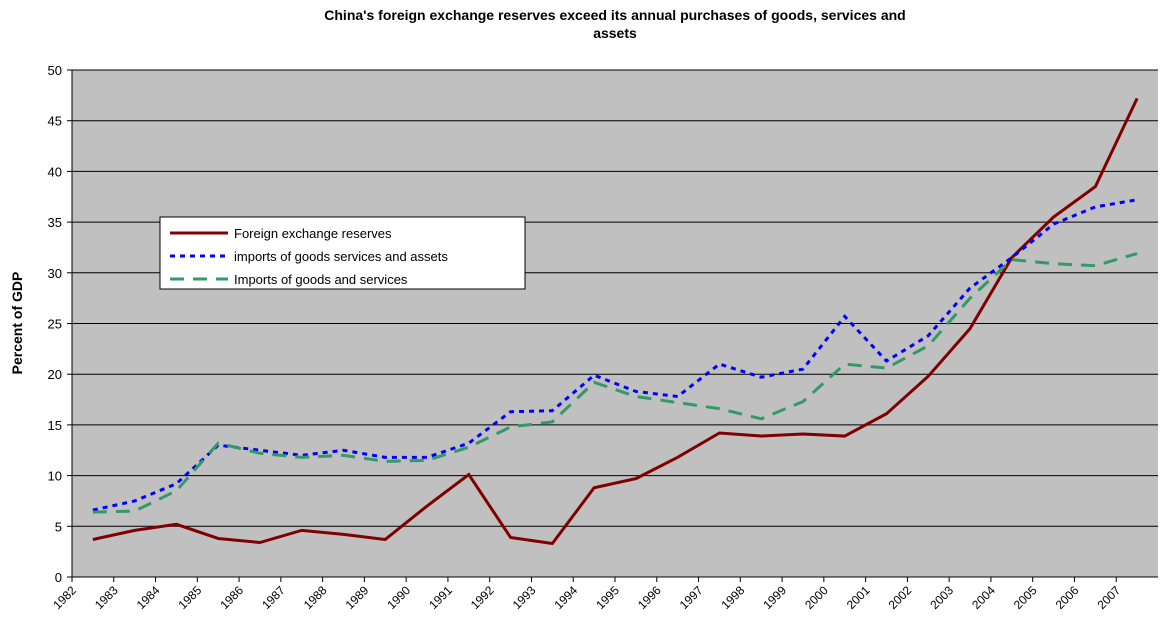 Image resolution: width=1172 pixels, height=626 pixels. Describe the element at coordinates (55, 121) in the screenshot. I see `y-tick-label: 45` at that location.